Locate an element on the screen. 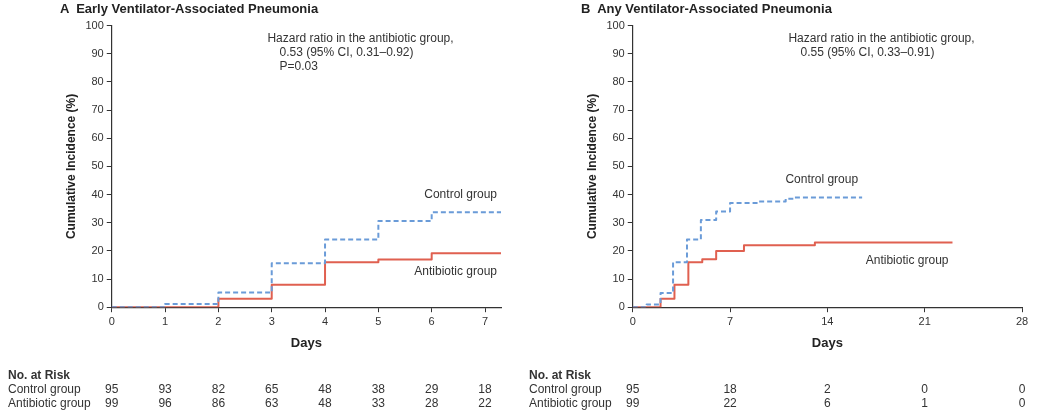  annotation: 0.53 (95% CI, 0.31–0.92) is located at coordinates (346, 51).